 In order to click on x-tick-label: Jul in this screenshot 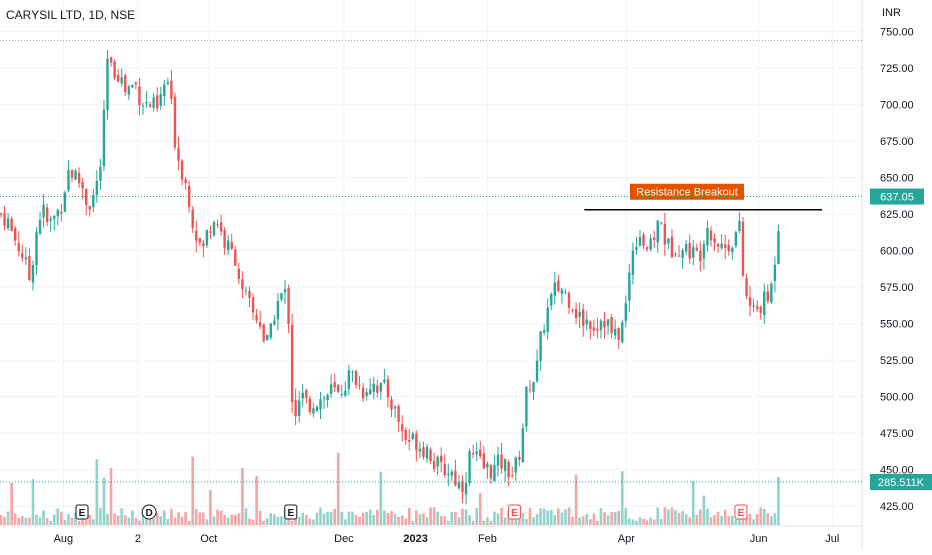, I will do `click(832, 539)`.